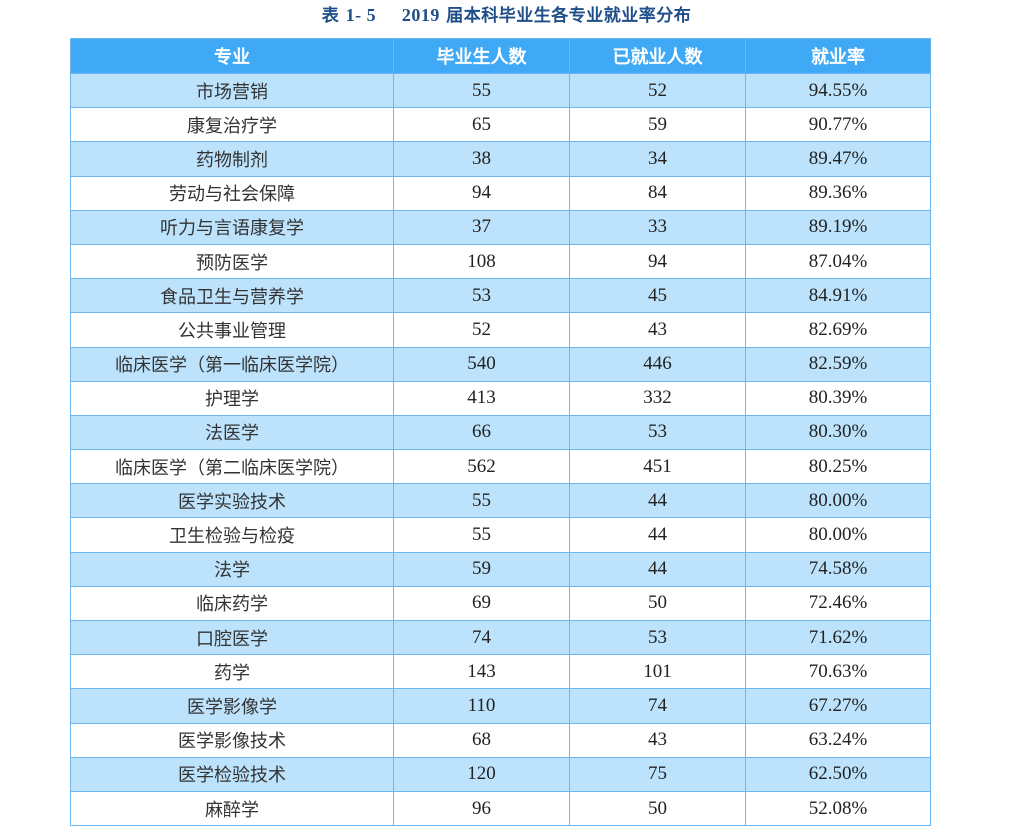  I want to click on cell-major: 卫生检验与检疫, so click(232, 535).